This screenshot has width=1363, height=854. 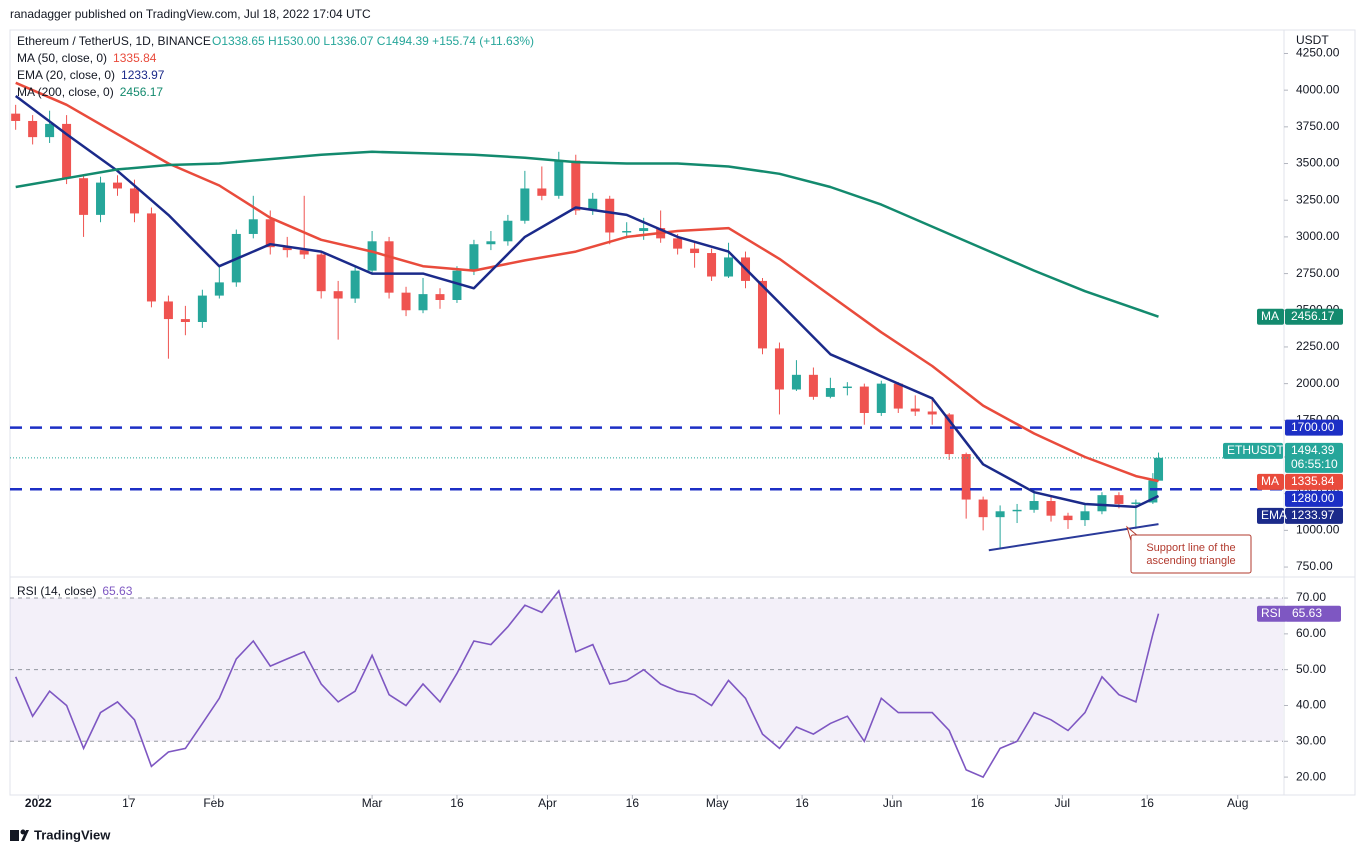 What do you see at coordinates (547, 803) in the screenshot?
I see `x-tick-label: Apr` at bounding box center [547, 803].